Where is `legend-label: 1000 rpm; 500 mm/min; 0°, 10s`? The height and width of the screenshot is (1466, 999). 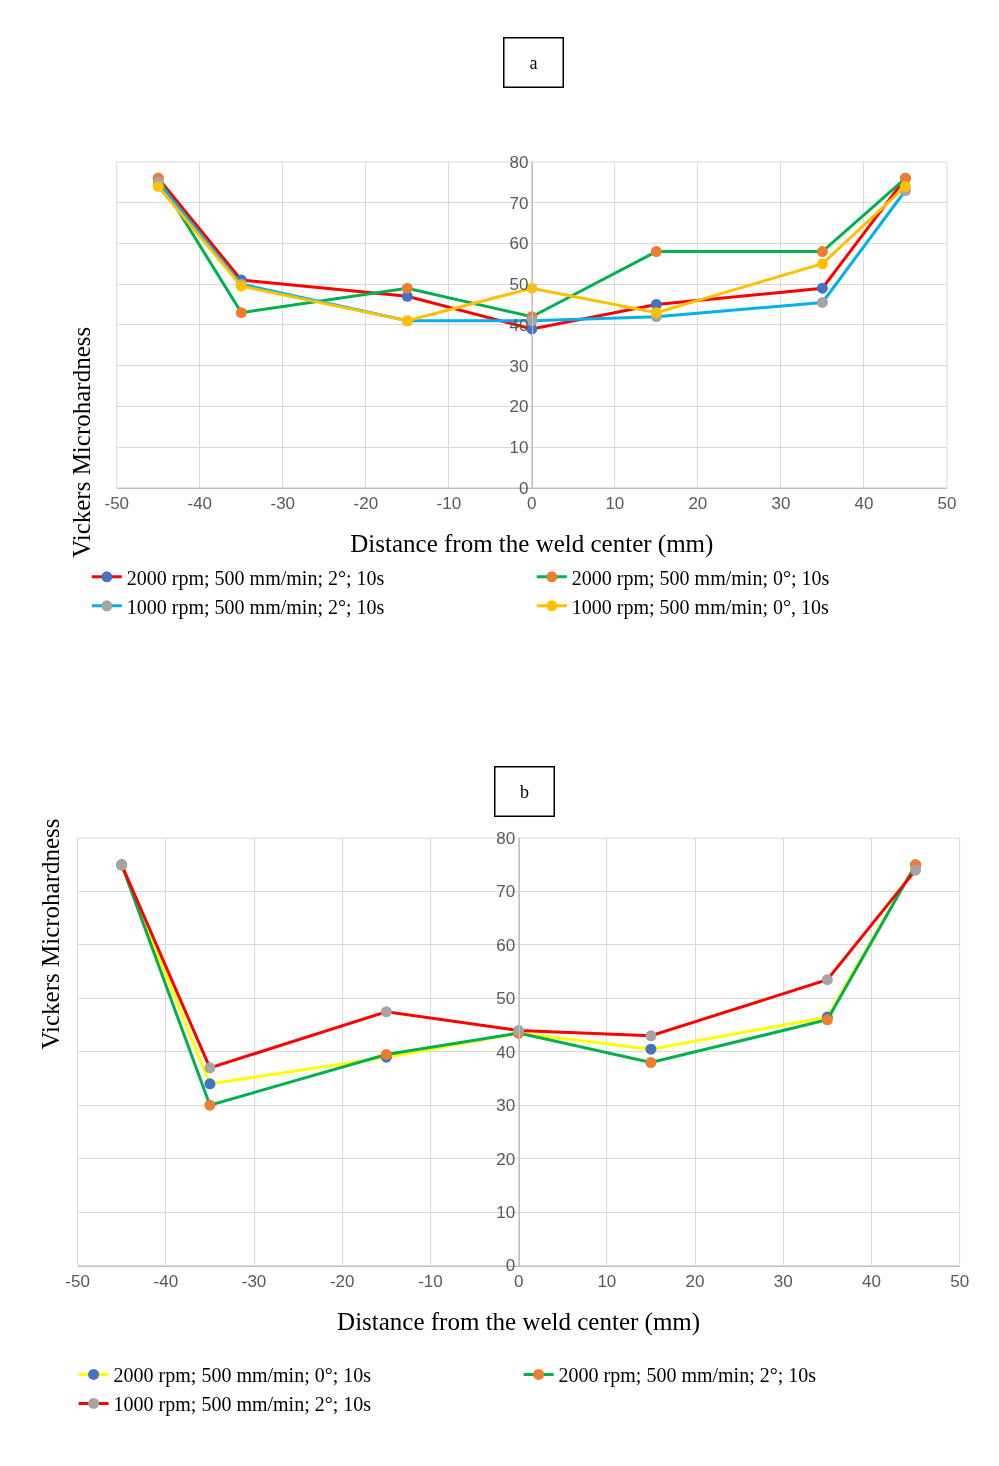 legend-label: 1000 rpm; 500 mm/min; 0°, 10s is located at coordinates (700, 607).